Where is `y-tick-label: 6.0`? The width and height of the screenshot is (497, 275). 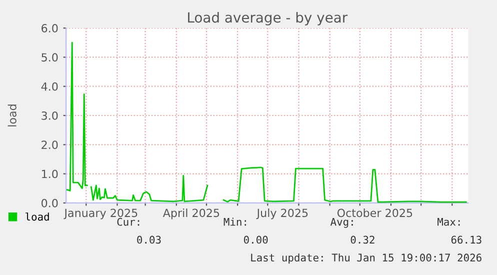 y-tick-label: 6.0 is located at coordinates (50, 28).